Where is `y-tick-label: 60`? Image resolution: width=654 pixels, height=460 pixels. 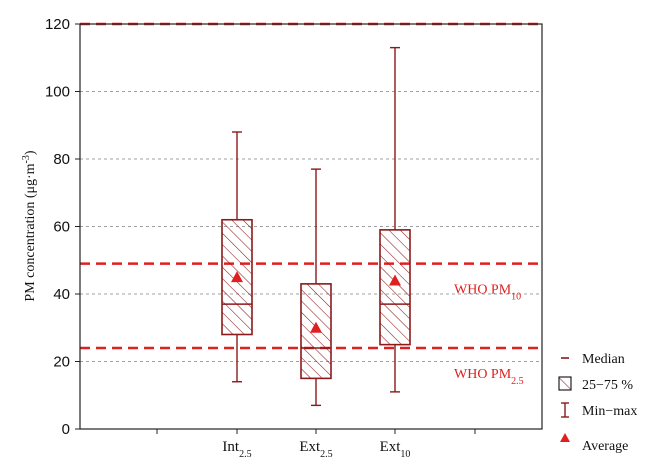
y-tick-label: 60 is located at coordinates (61, 227).